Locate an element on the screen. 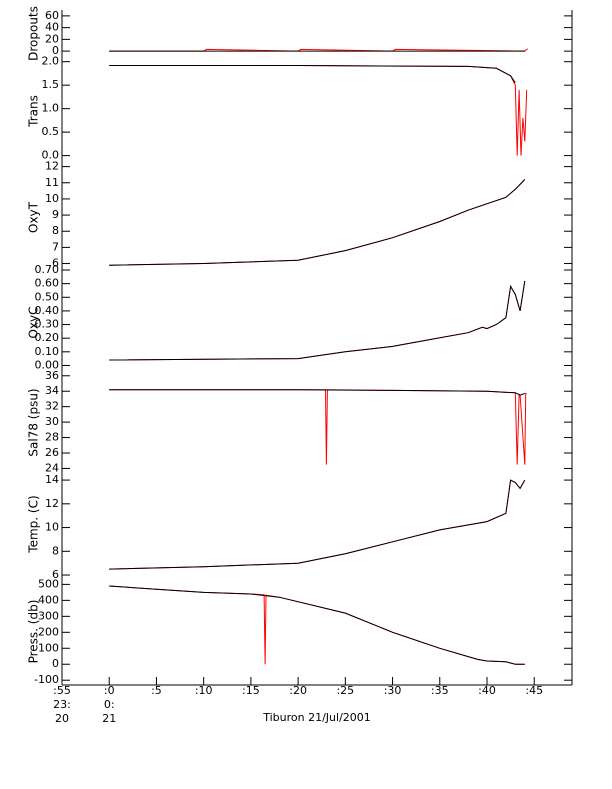  y-tick-label: 0.10 is located at coordinates (47, 351).